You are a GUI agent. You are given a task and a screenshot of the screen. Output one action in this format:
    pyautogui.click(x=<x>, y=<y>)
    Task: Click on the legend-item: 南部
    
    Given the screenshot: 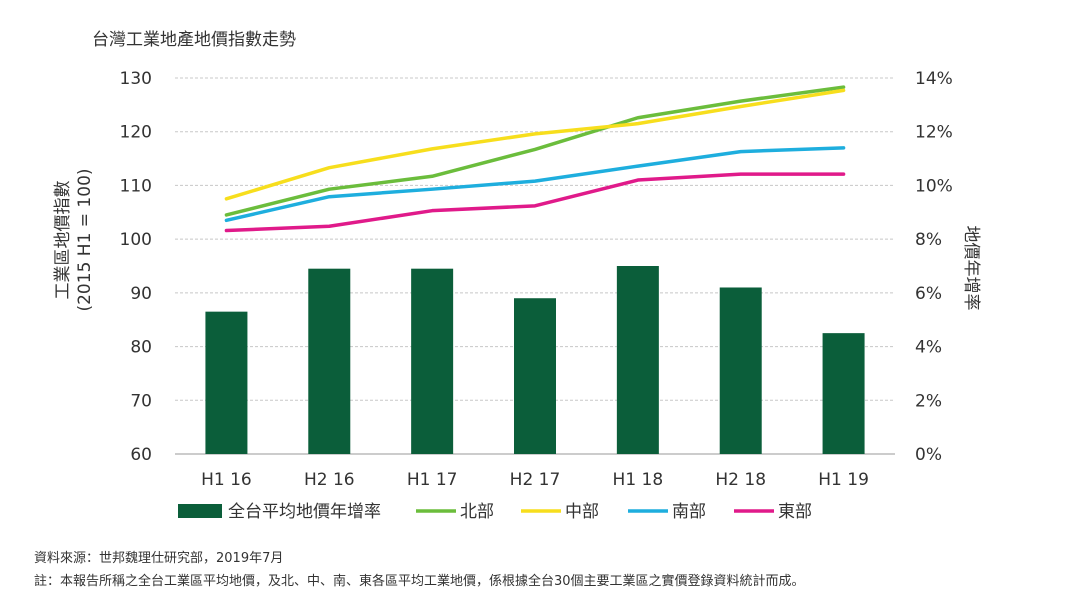 What is the action you would take?
    pyautogui.click(x=667, y=512)
    